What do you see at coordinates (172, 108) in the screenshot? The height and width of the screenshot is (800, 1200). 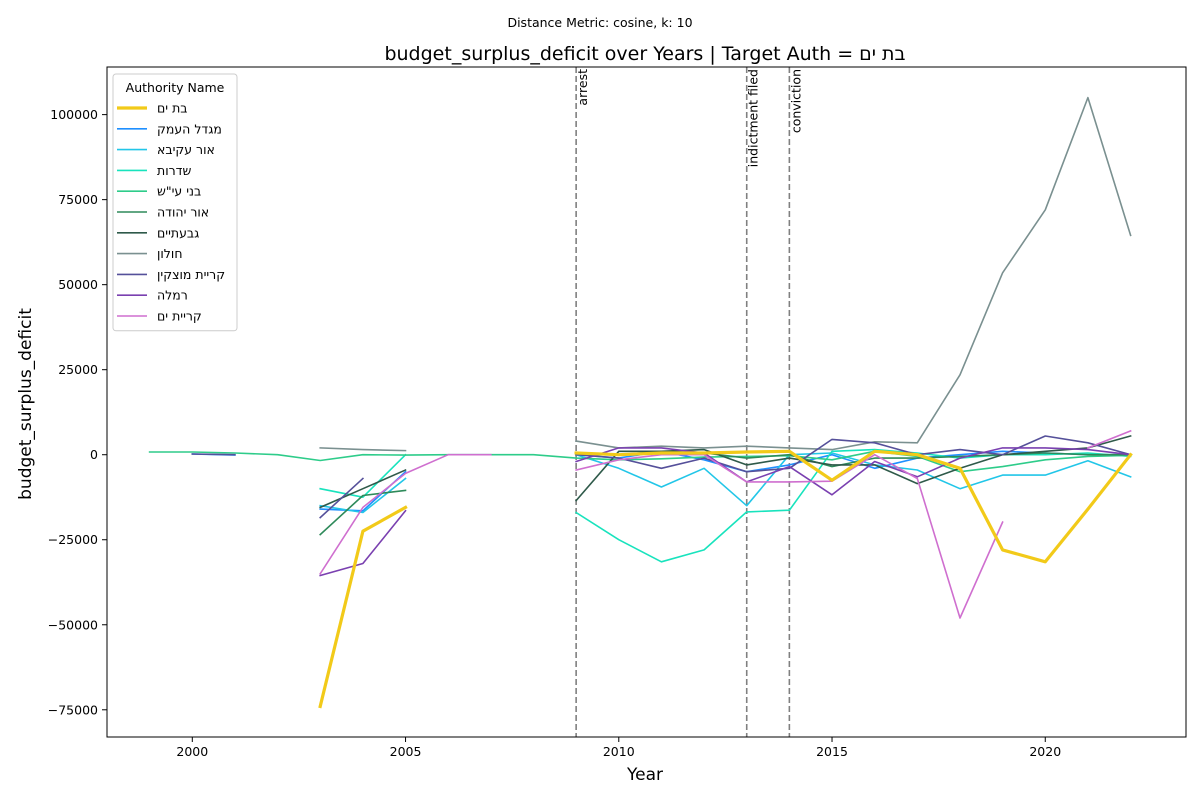 I see `legend-label-0: בת ים` at bounding box center [172, 108].